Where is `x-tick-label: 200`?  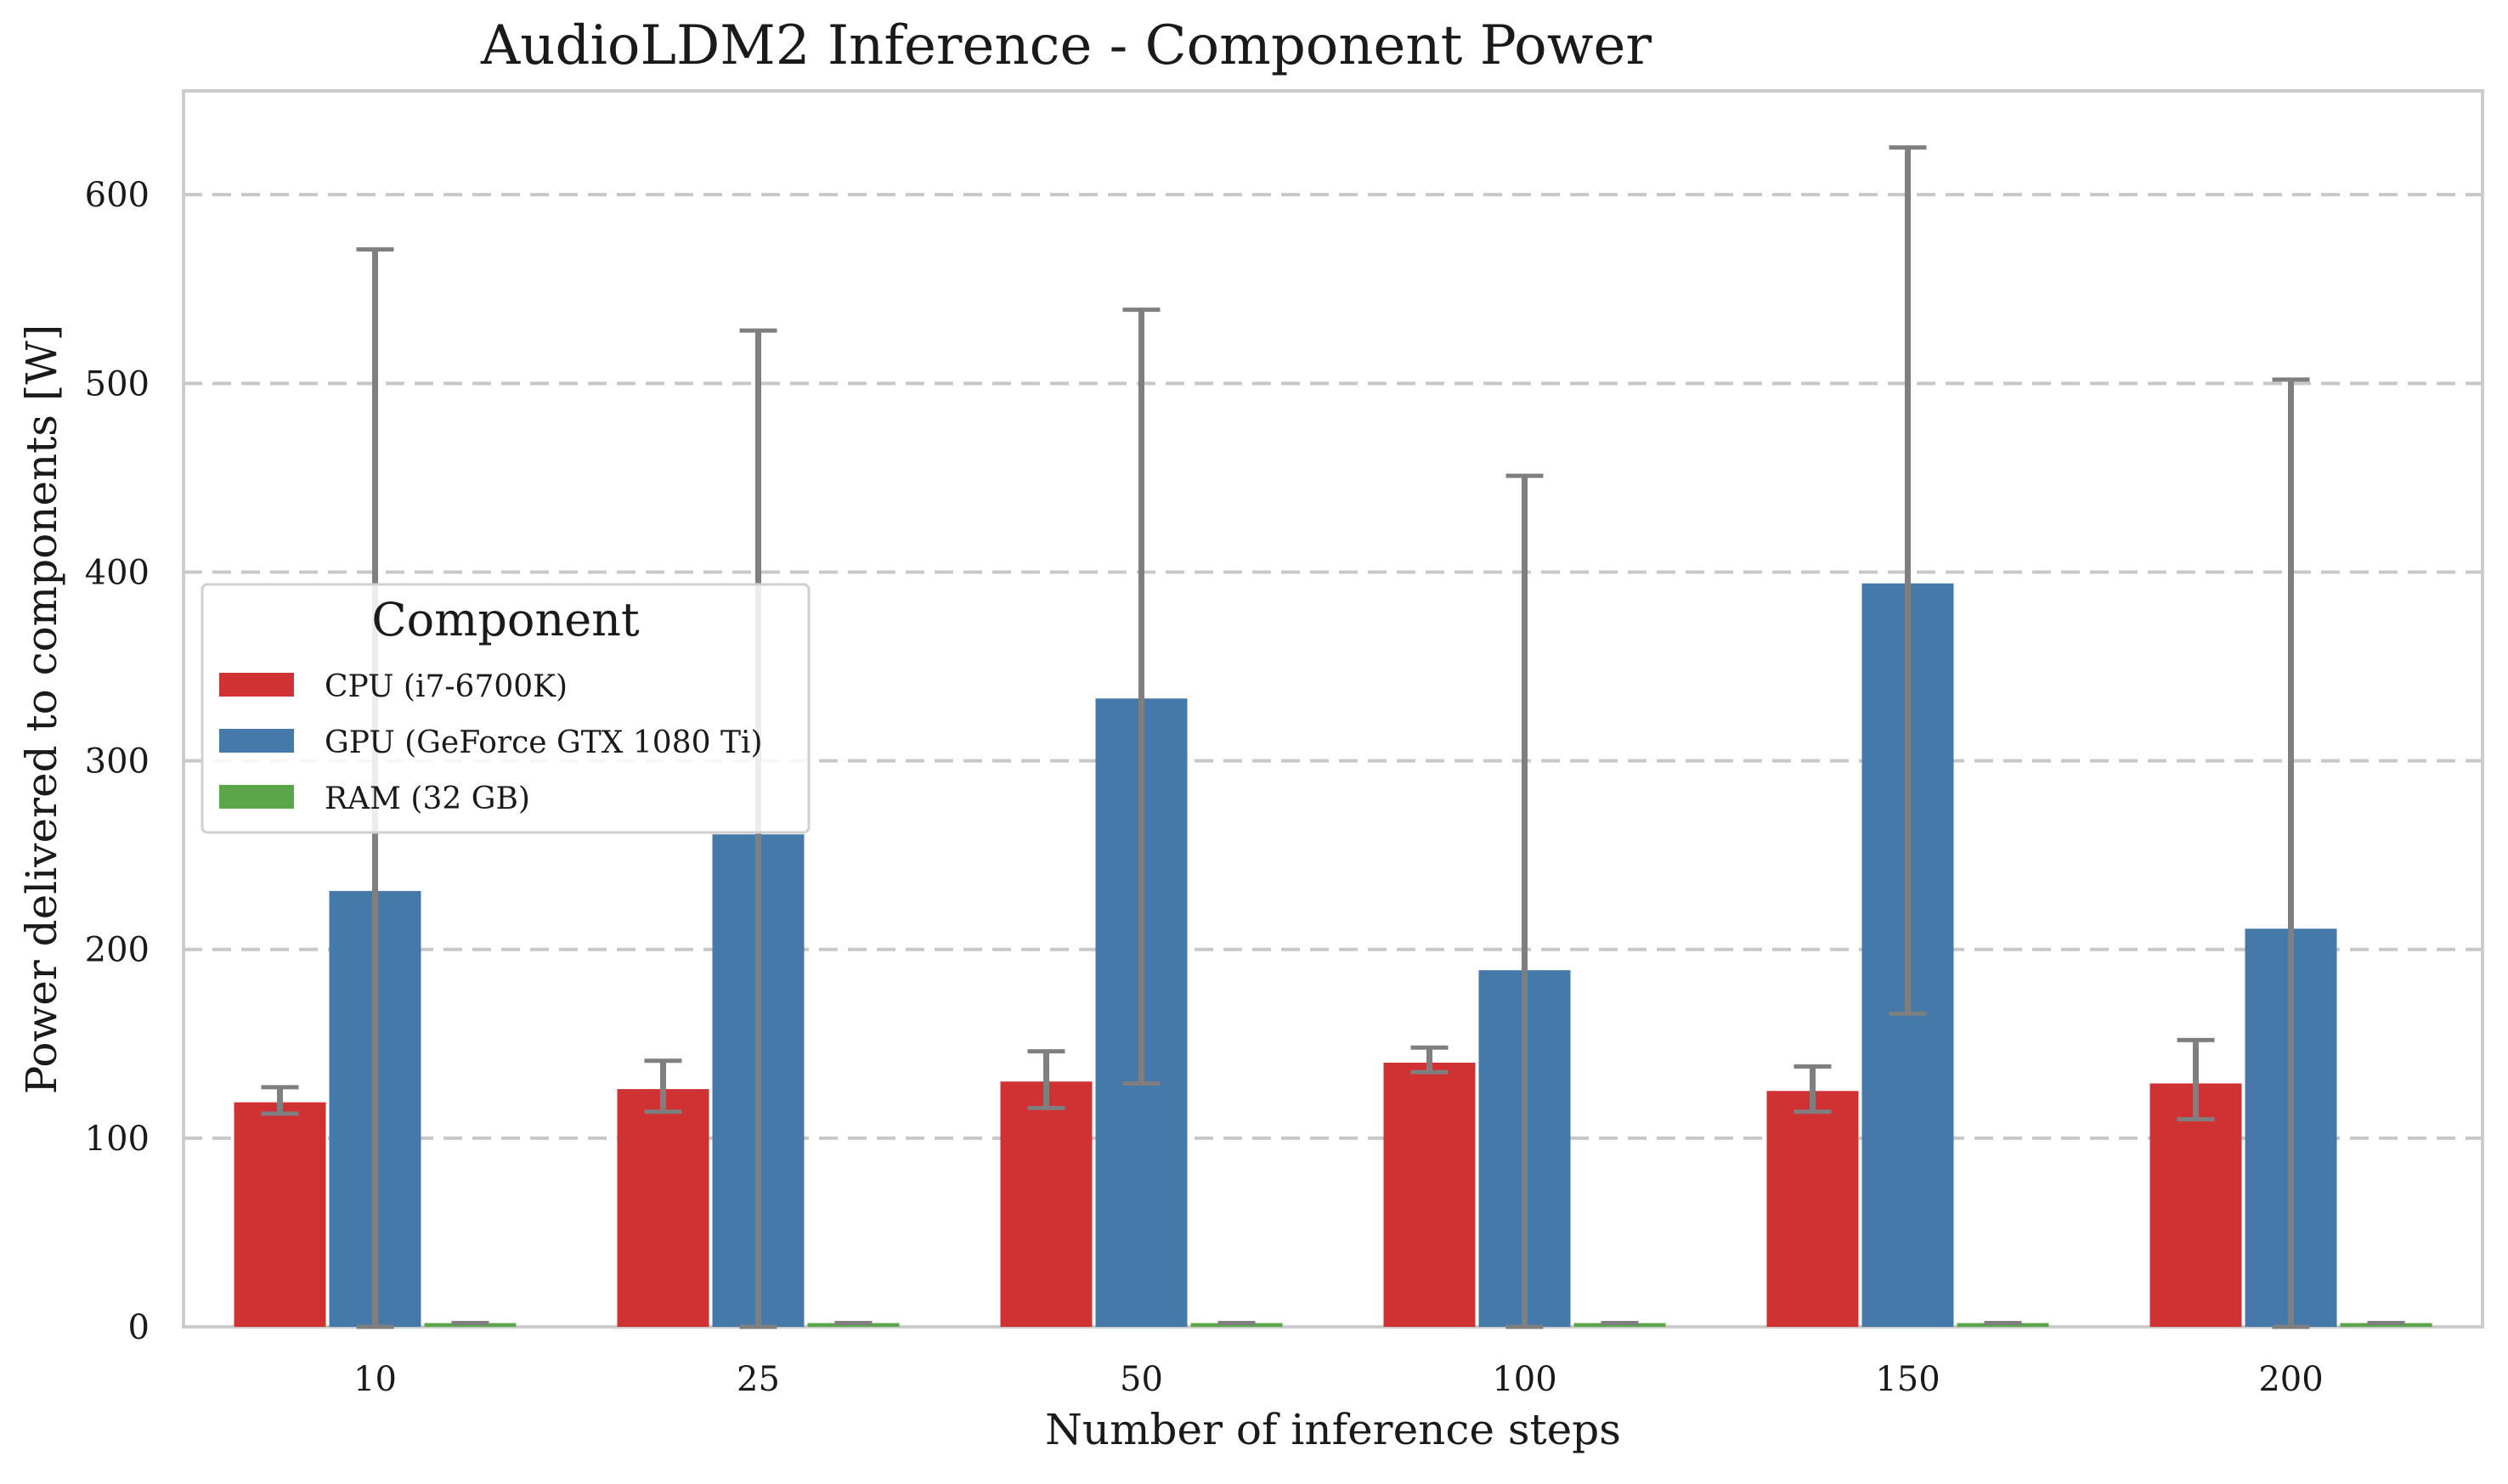 x-tick-label: 200 is located at coordinates (2290, 1379).